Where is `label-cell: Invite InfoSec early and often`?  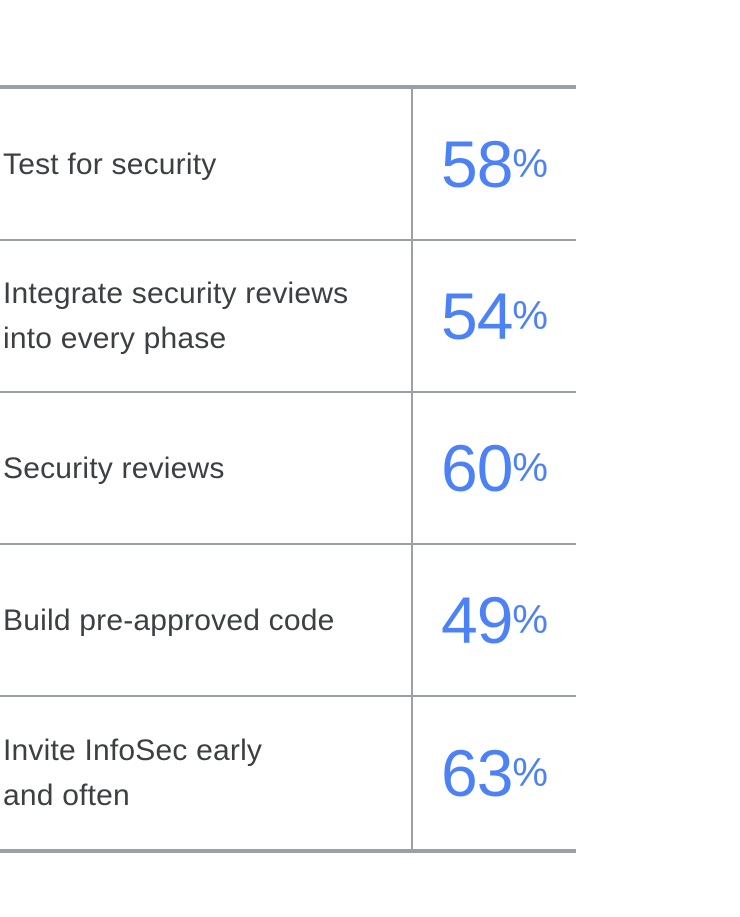
label-cell: Invite InfoSec early and often is located at coordinates (206, 773).